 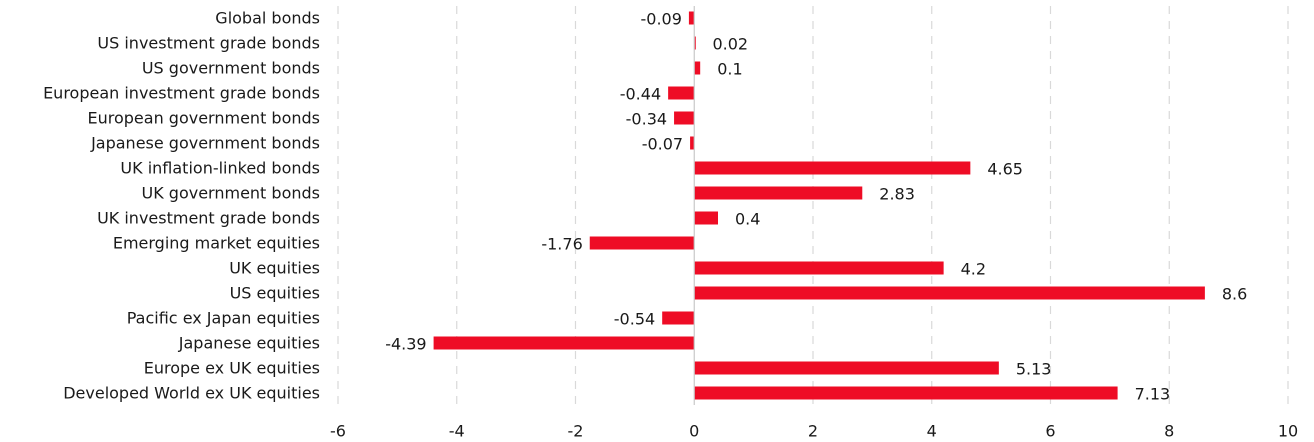 I want to click on value-label: -4.39, so click(x=405, y=344).